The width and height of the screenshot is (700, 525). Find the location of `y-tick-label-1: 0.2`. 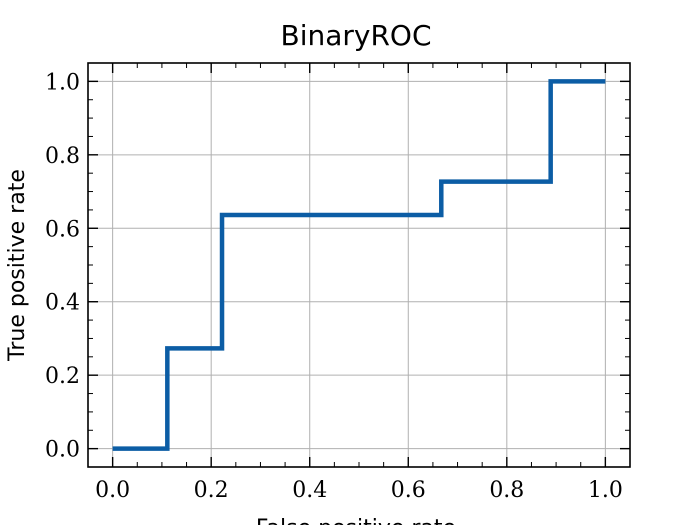

y-tick-label-1: 0.2 is located at coordinates (62, 376).